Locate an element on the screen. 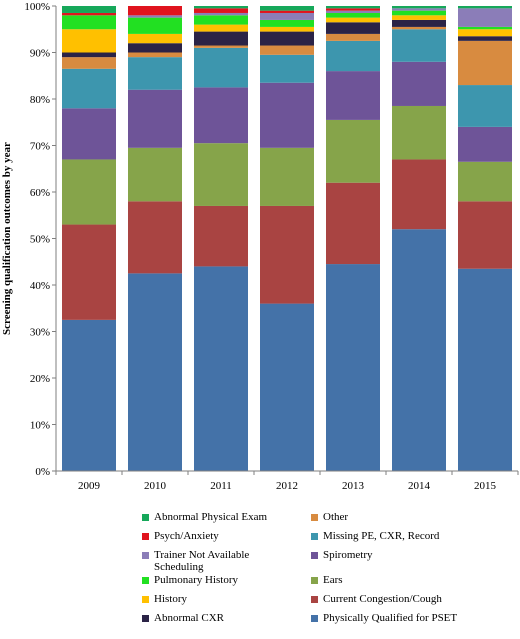 This screenshot has height=639, width=520. bar-segment-2014-physically-qualified-for-pset is located at coordinates (419, 350).